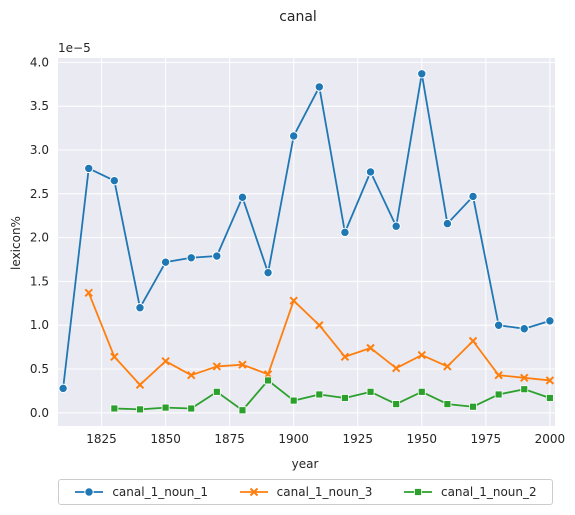  Describe the element at coordinates (488, 492) in the screenshot. I see `legend-label: canal_1_noun_2` at that location.